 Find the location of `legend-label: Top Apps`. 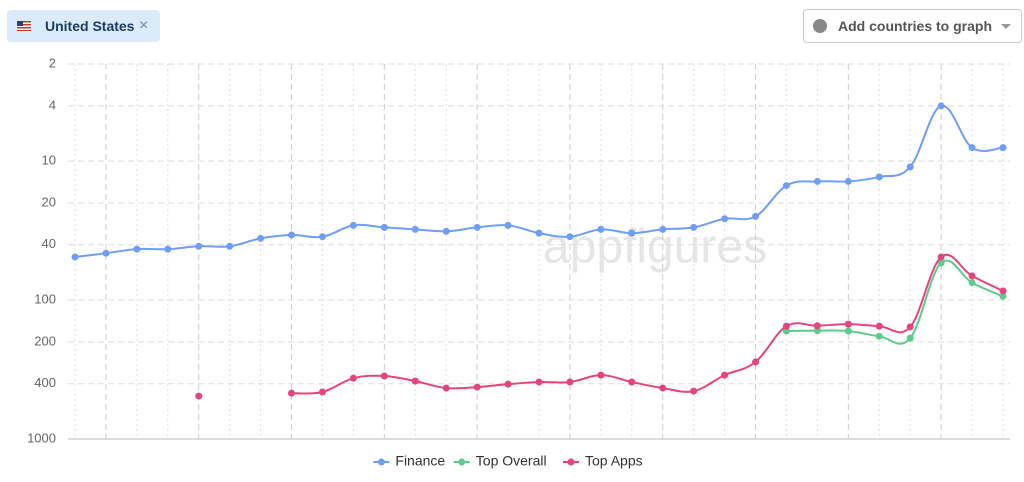

legend-label: Top Apps is located at coordinates (614, 461).